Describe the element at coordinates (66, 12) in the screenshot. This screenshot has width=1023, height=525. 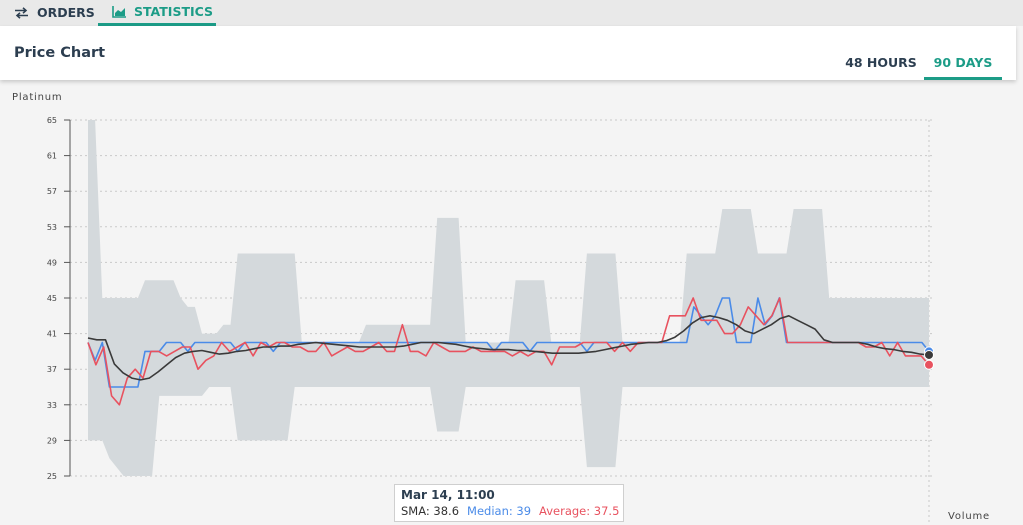
I see `tab-orders-label: ORDERS` at that location.